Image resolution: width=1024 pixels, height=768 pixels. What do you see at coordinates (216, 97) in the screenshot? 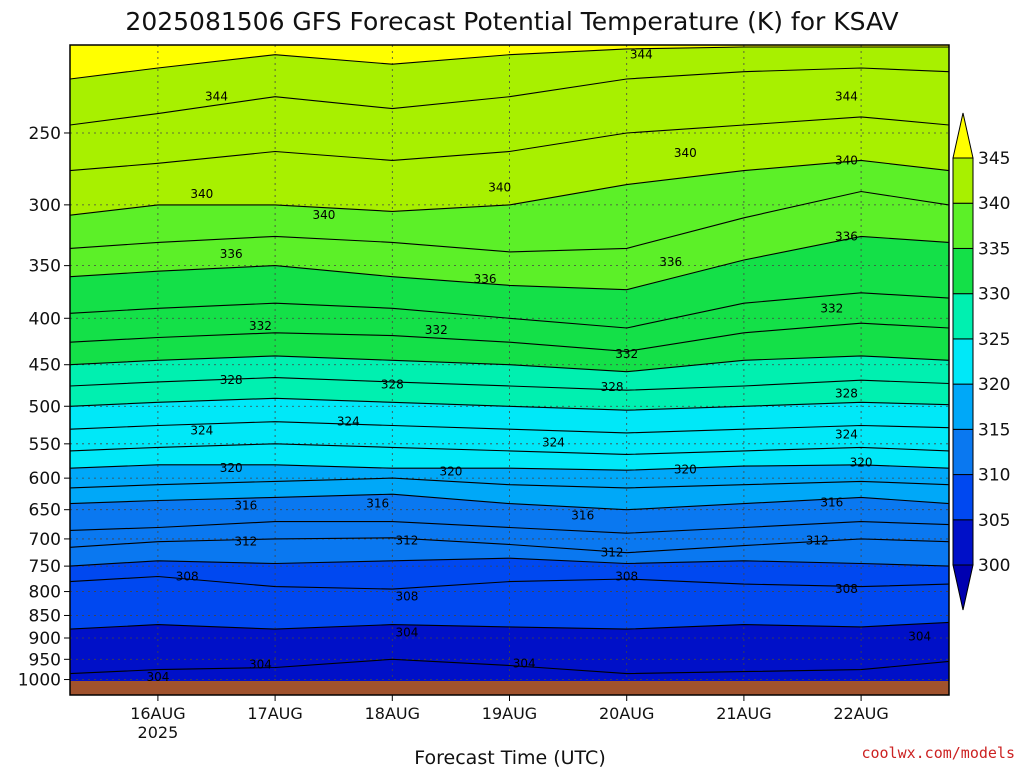
I see `contour-label: 344` at bounding box center [216, 97].